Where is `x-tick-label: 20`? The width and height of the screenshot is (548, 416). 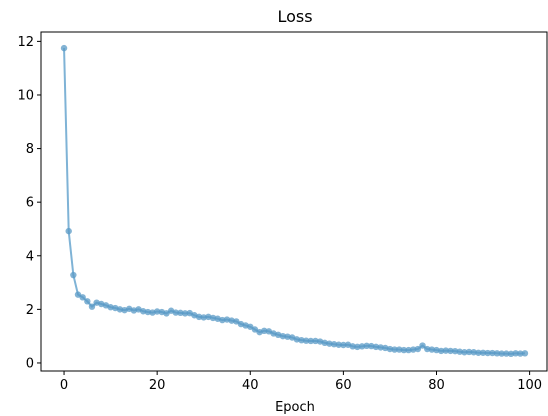 x-tick-label: 20 is located at coordinates (157, 385).